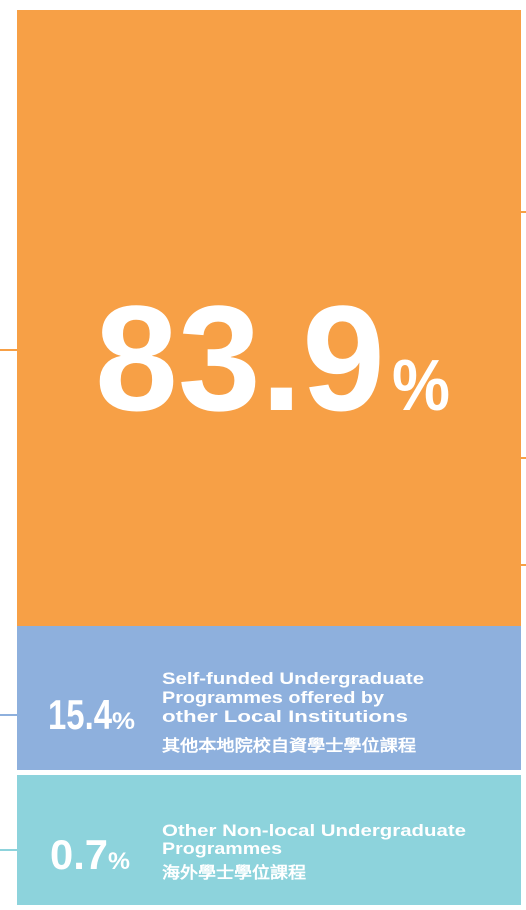 This screenshot has width=526, height=910. Describe the element at coordinates (314, 830) in the screenshot. I see `label-line: Other Non-local Undergraduate` at that location.